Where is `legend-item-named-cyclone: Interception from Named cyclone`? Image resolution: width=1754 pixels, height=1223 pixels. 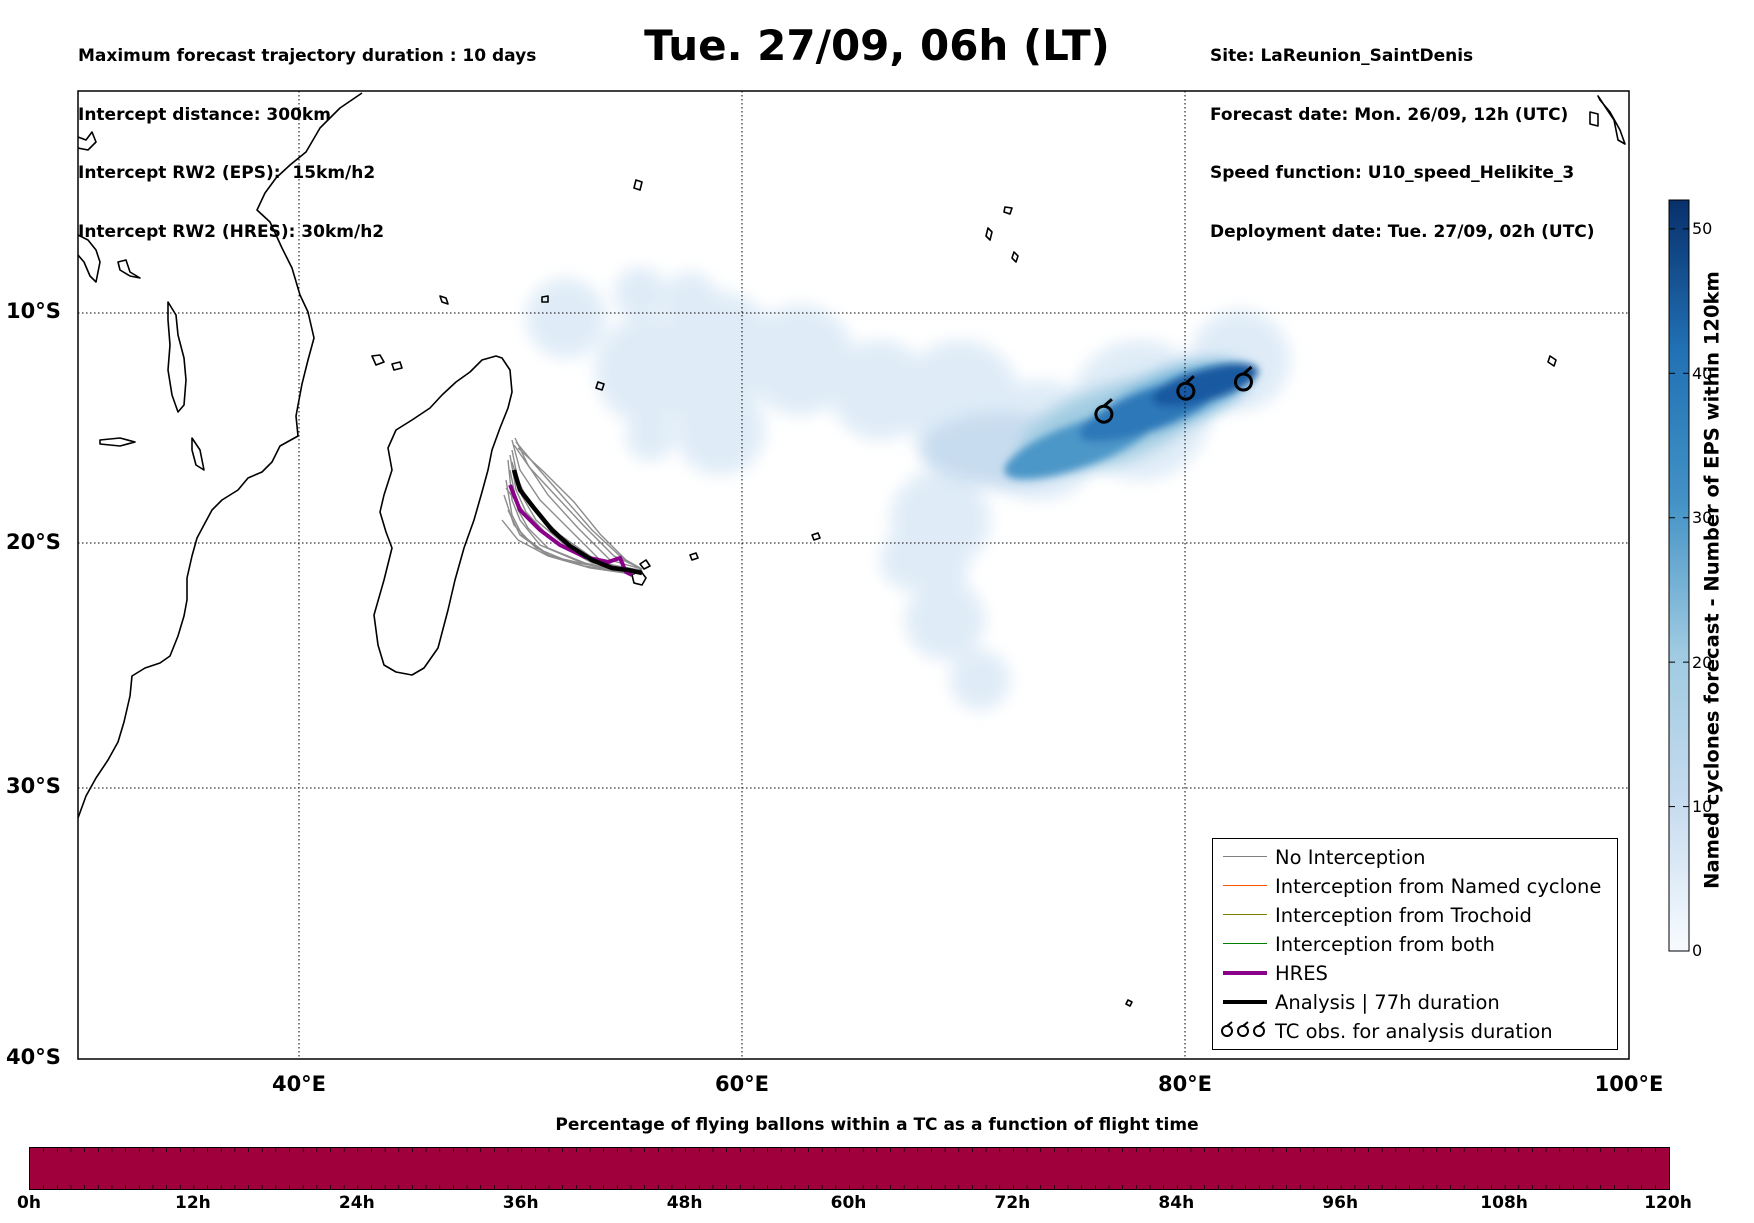
legend-item-named-cyclone: Interception from Named cyclone is located at coordinates (1415, 886).